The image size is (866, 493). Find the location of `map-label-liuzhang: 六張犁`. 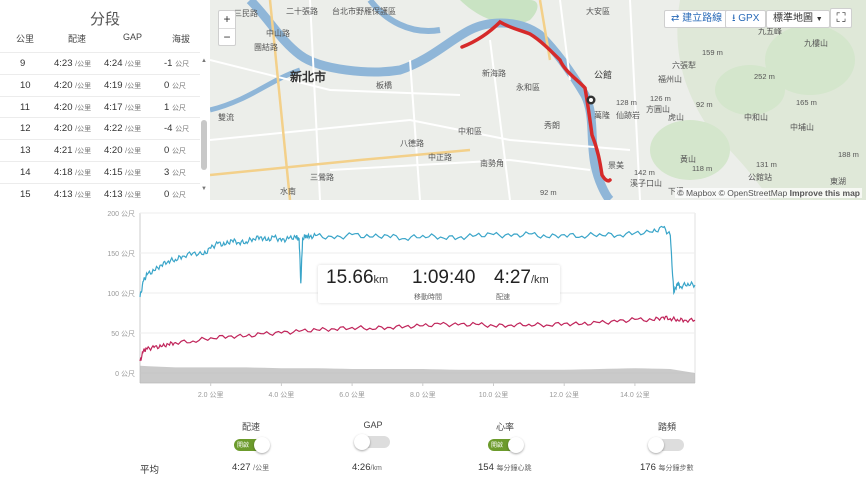

map-label-liuzhang: 六張犁 is located at coordinates (684, 65).